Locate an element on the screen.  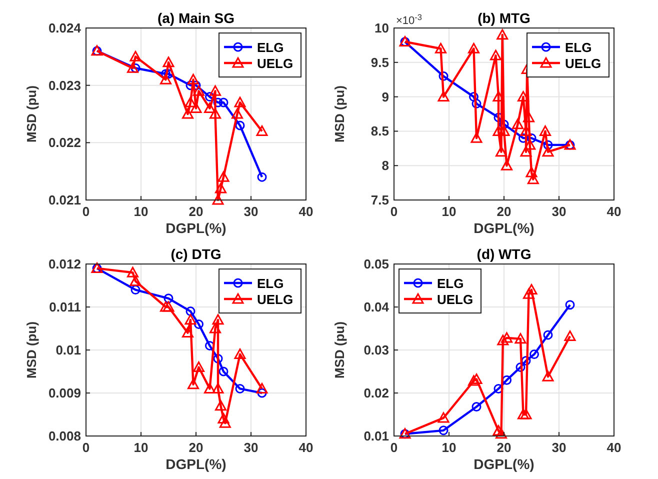
y-tick-label: 0.03 is located at coordinates (376, 350).